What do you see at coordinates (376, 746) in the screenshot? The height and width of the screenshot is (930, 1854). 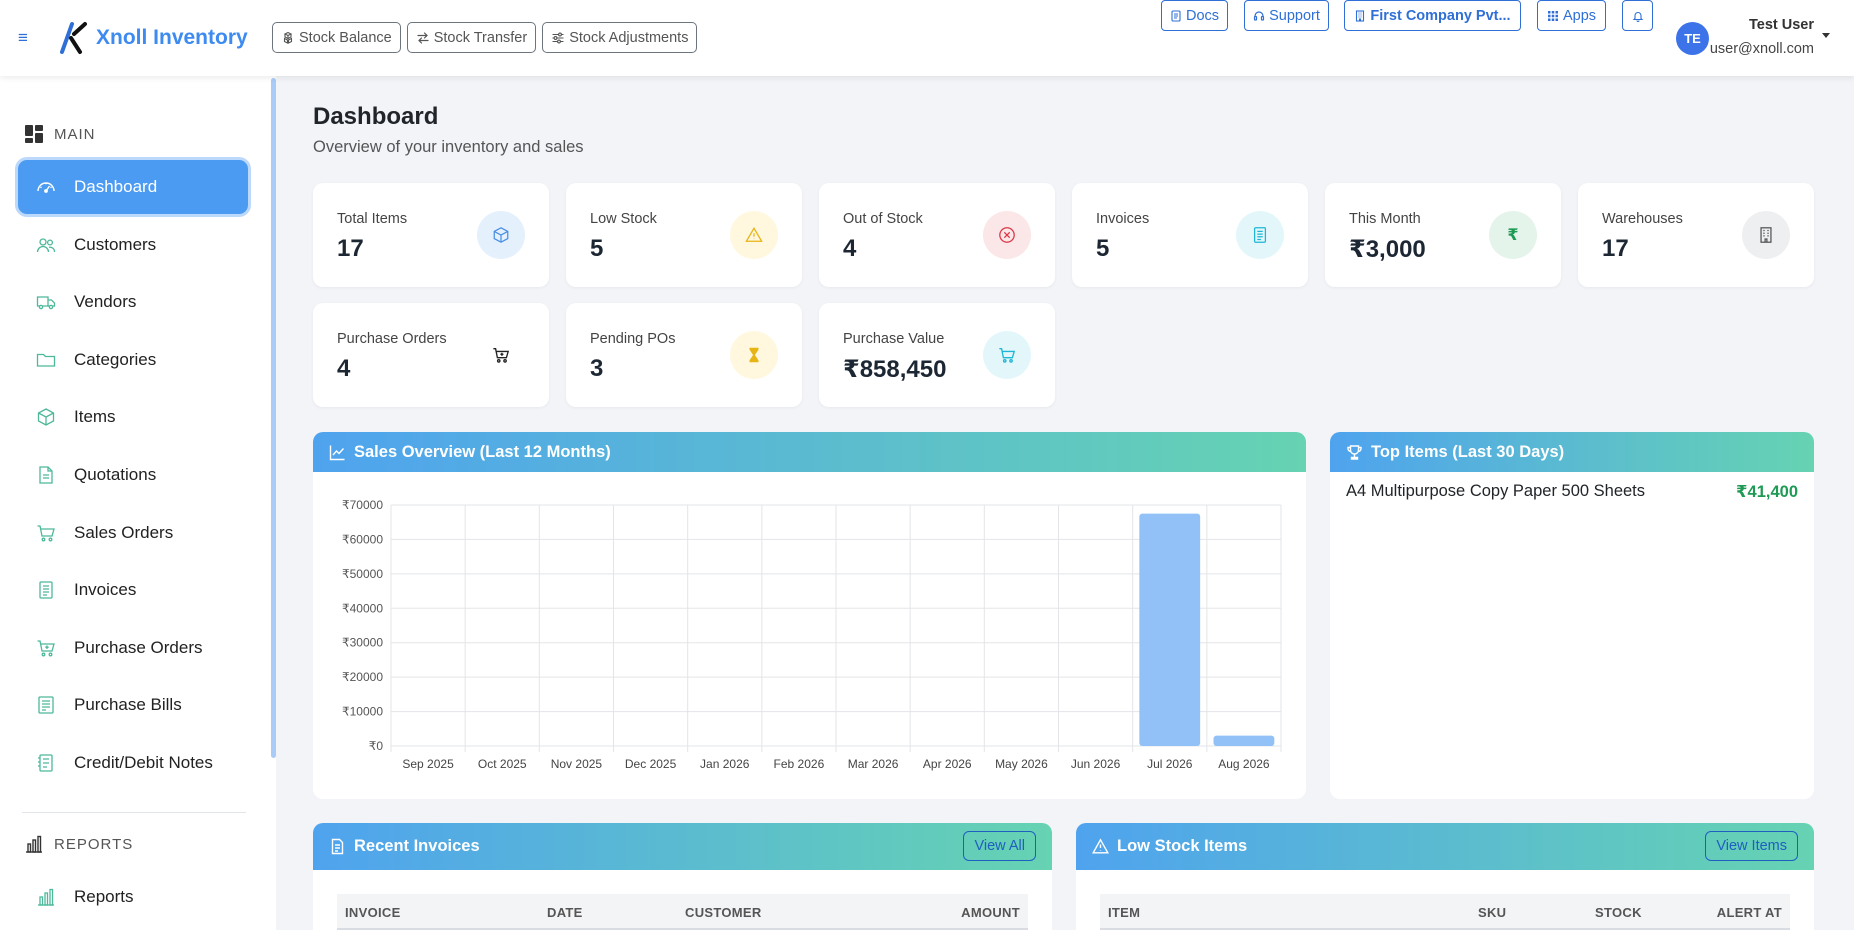 I see `y-tick-label: ₹0` at bounding box center [376, 746].